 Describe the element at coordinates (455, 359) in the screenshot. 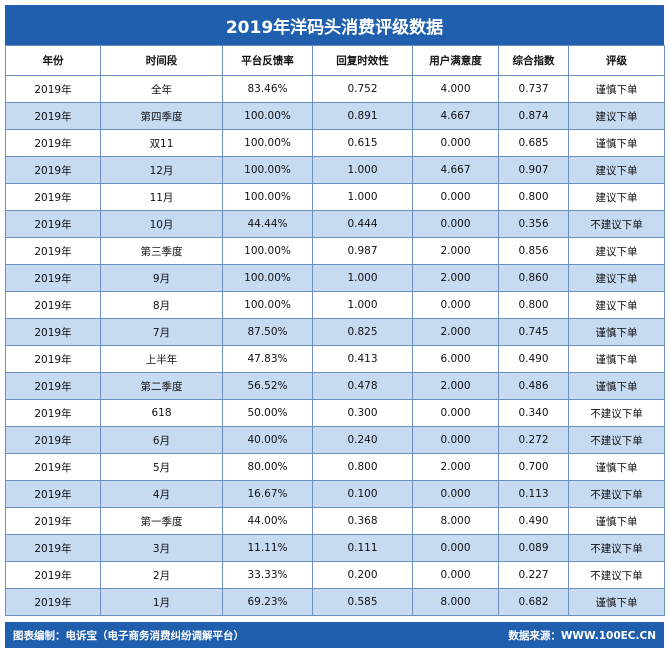

I see `table-cell: 6.000` at that location.